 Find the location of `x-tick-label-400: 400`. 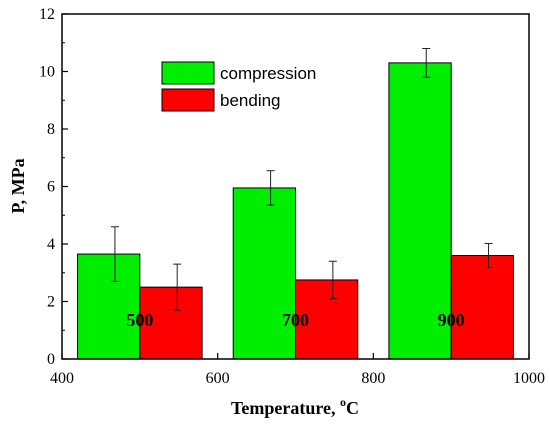

x-tick-label-400: 400 is located at coordinates (62, 378).